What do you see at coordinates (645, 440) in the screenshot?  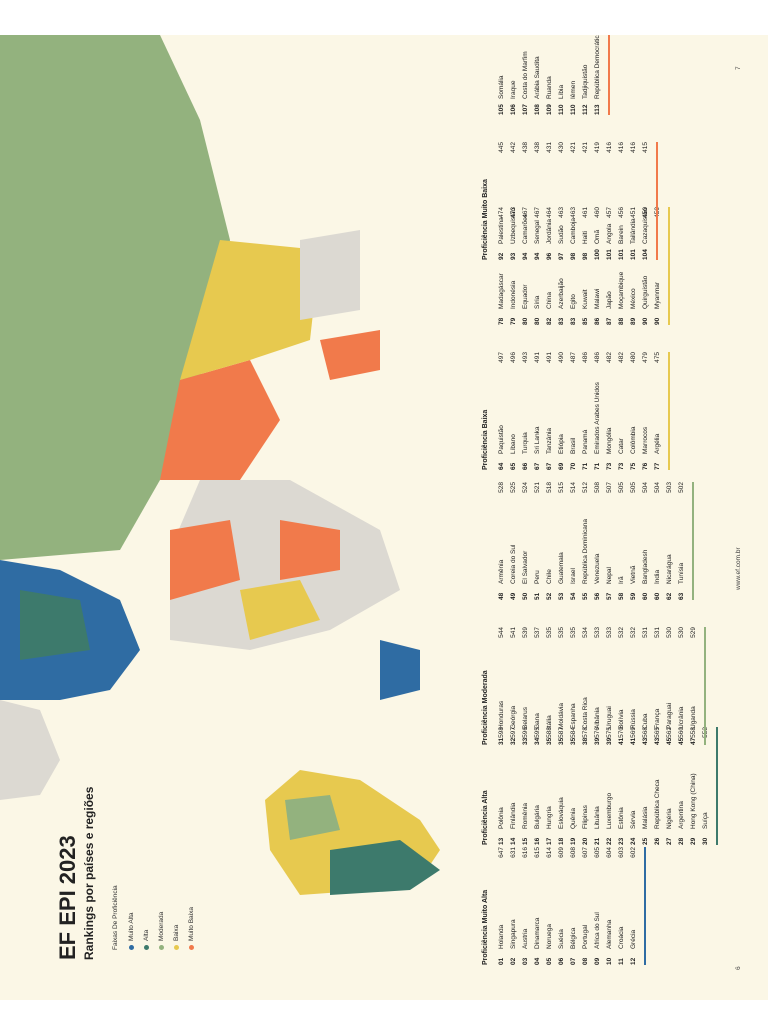 I see `country: Marrocos` at bounding box center [645, 440].